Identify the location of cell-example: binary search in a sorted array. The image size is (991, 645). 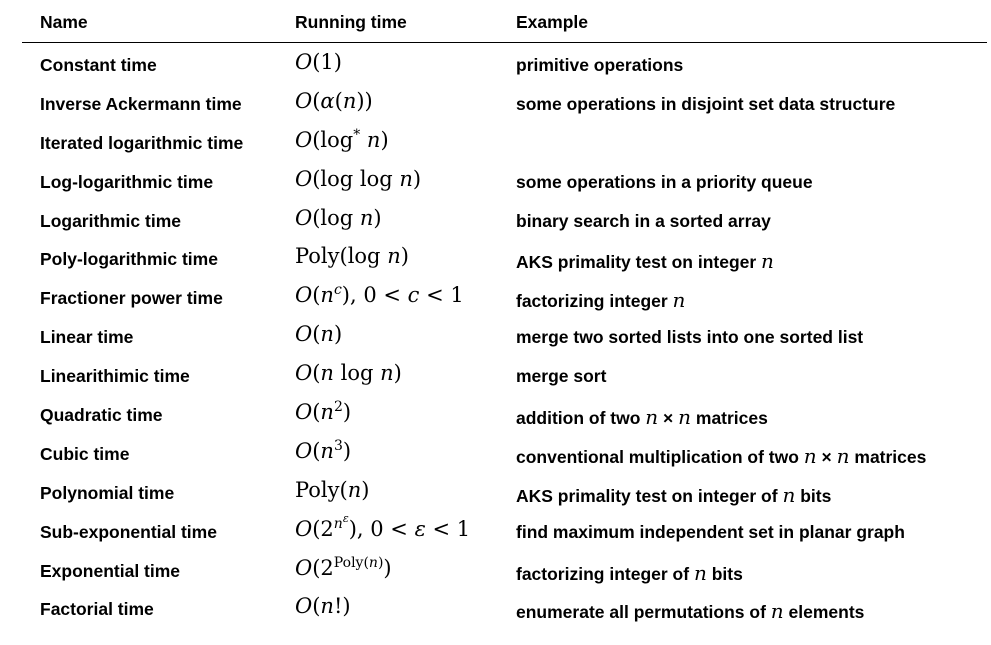
(643, 220).